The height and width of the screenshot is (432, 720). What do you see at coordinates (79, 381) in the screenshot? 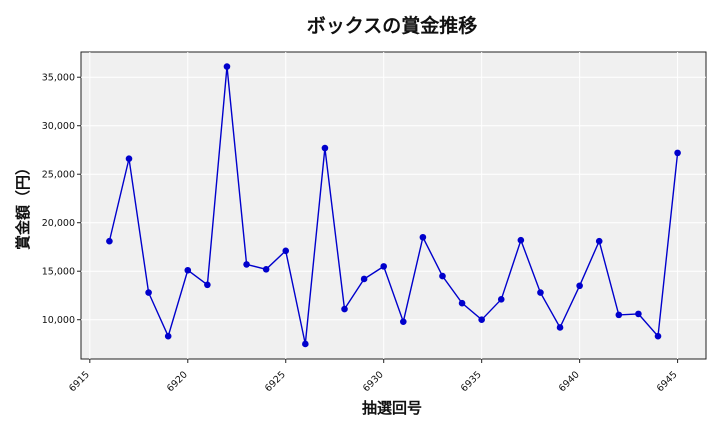
I see `x-tick-label: 6915` at bounding box center [79, 381].